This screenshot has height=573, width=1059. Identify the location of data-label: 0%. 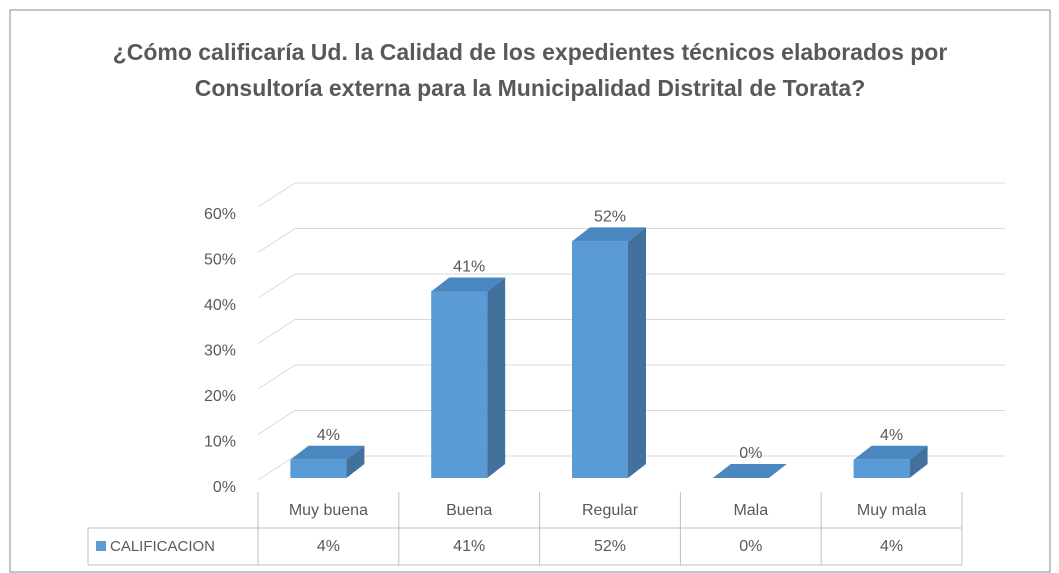
(750, 453).